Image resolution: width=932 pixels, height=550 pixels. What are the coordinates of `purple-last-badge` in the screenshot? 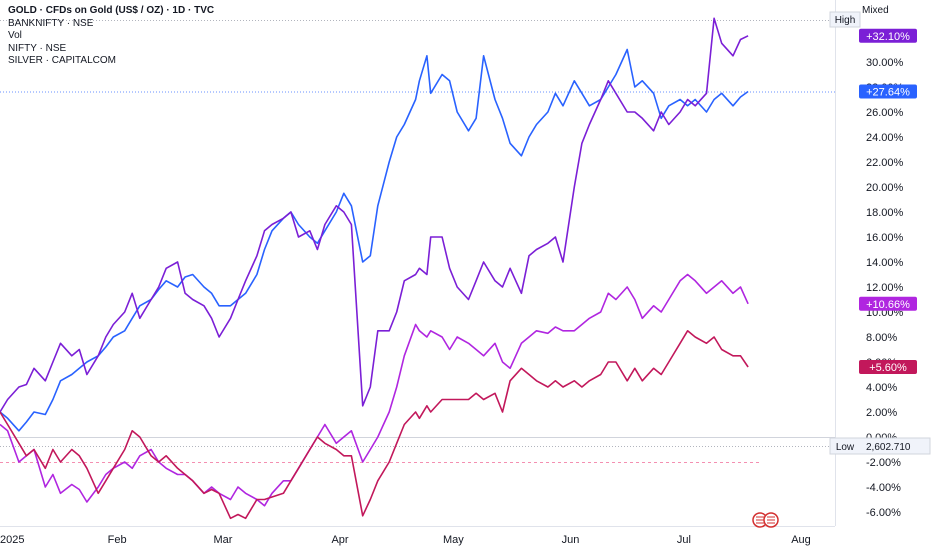 It's located at (888, 35).